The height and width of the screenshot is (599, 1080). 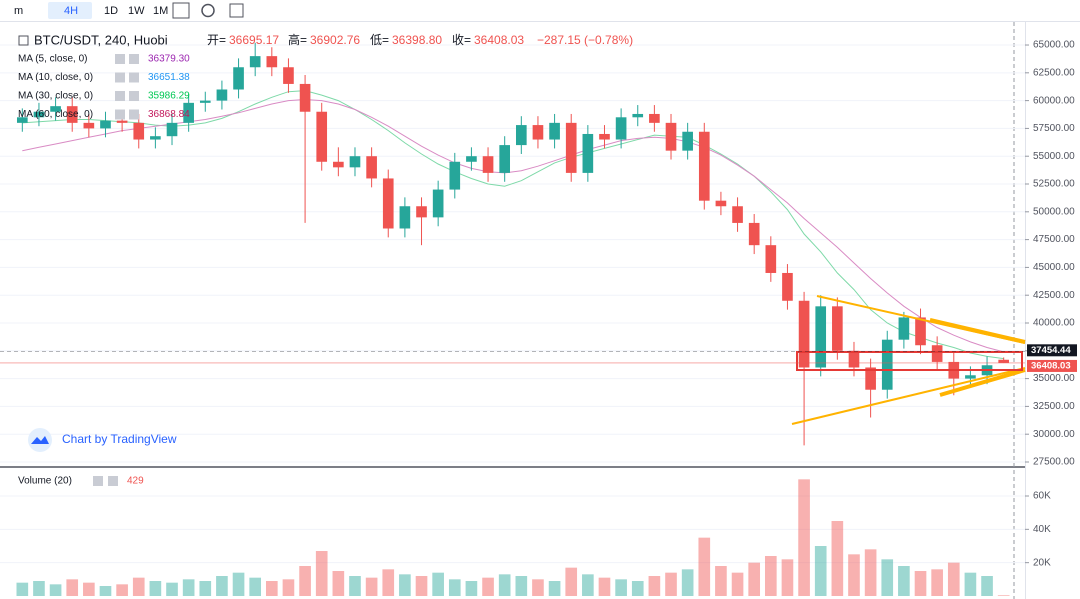 I want to click on toolbar-button: 1W, so click(x=136, y=11).